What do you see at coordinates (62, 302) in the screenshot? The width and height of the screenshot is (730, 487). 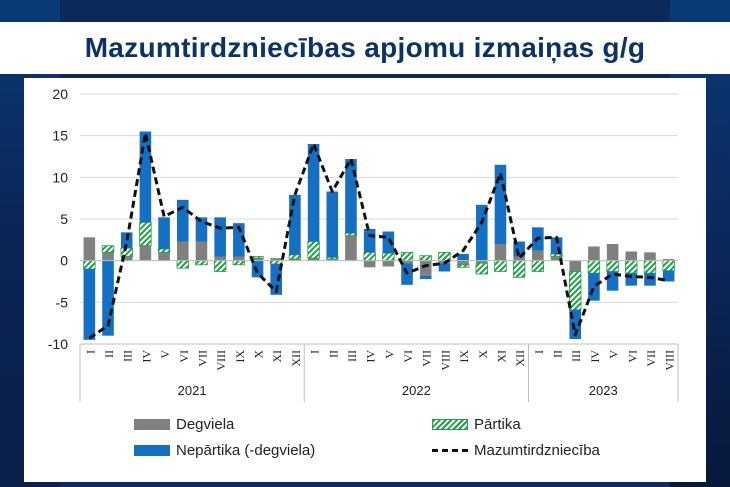 I see `y-tick-label: -5` at bounding box center [62, 302].